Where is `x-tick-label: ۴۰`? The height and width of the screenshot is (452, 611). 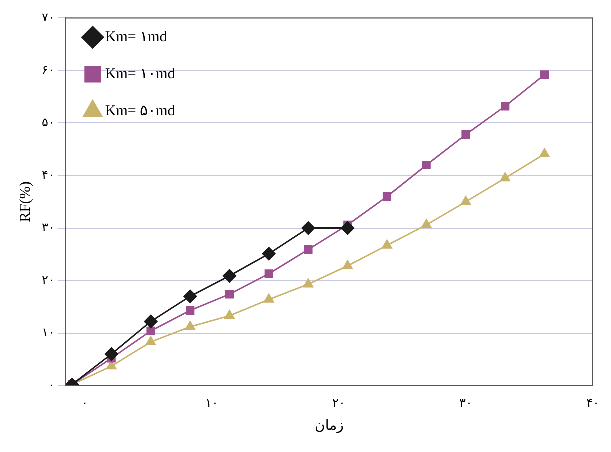 x-tick-label: ۴۰ is located at coordinates (593, 403).